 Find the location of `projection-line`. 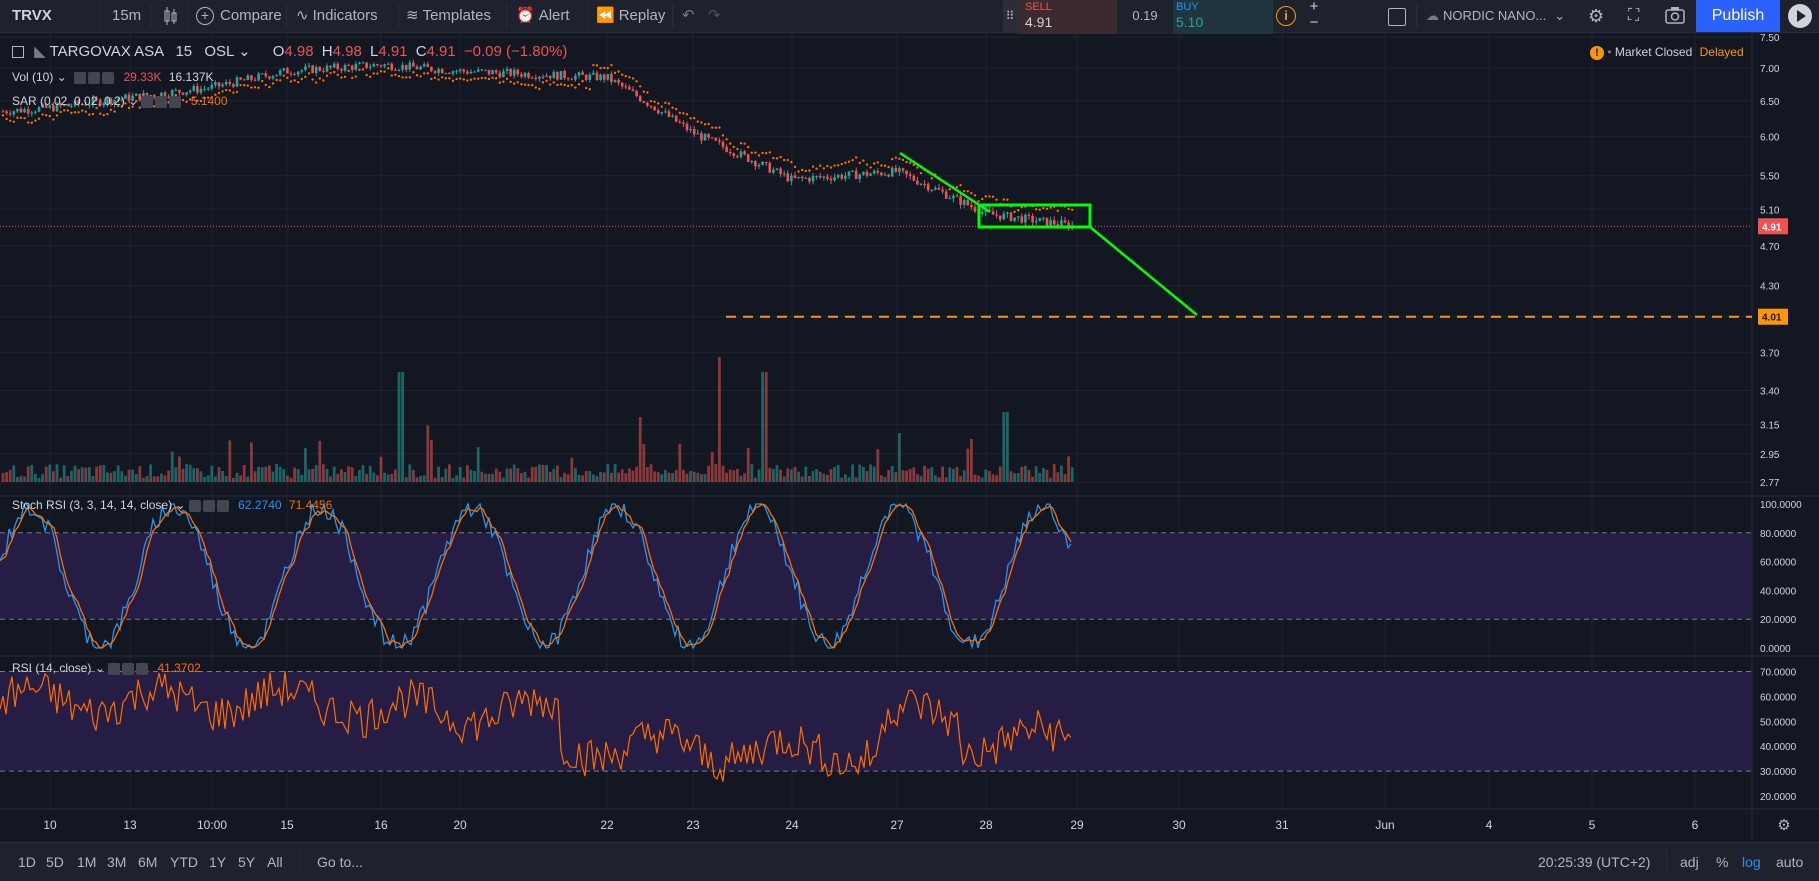

projection-line is located at coordinates (1143, 271).